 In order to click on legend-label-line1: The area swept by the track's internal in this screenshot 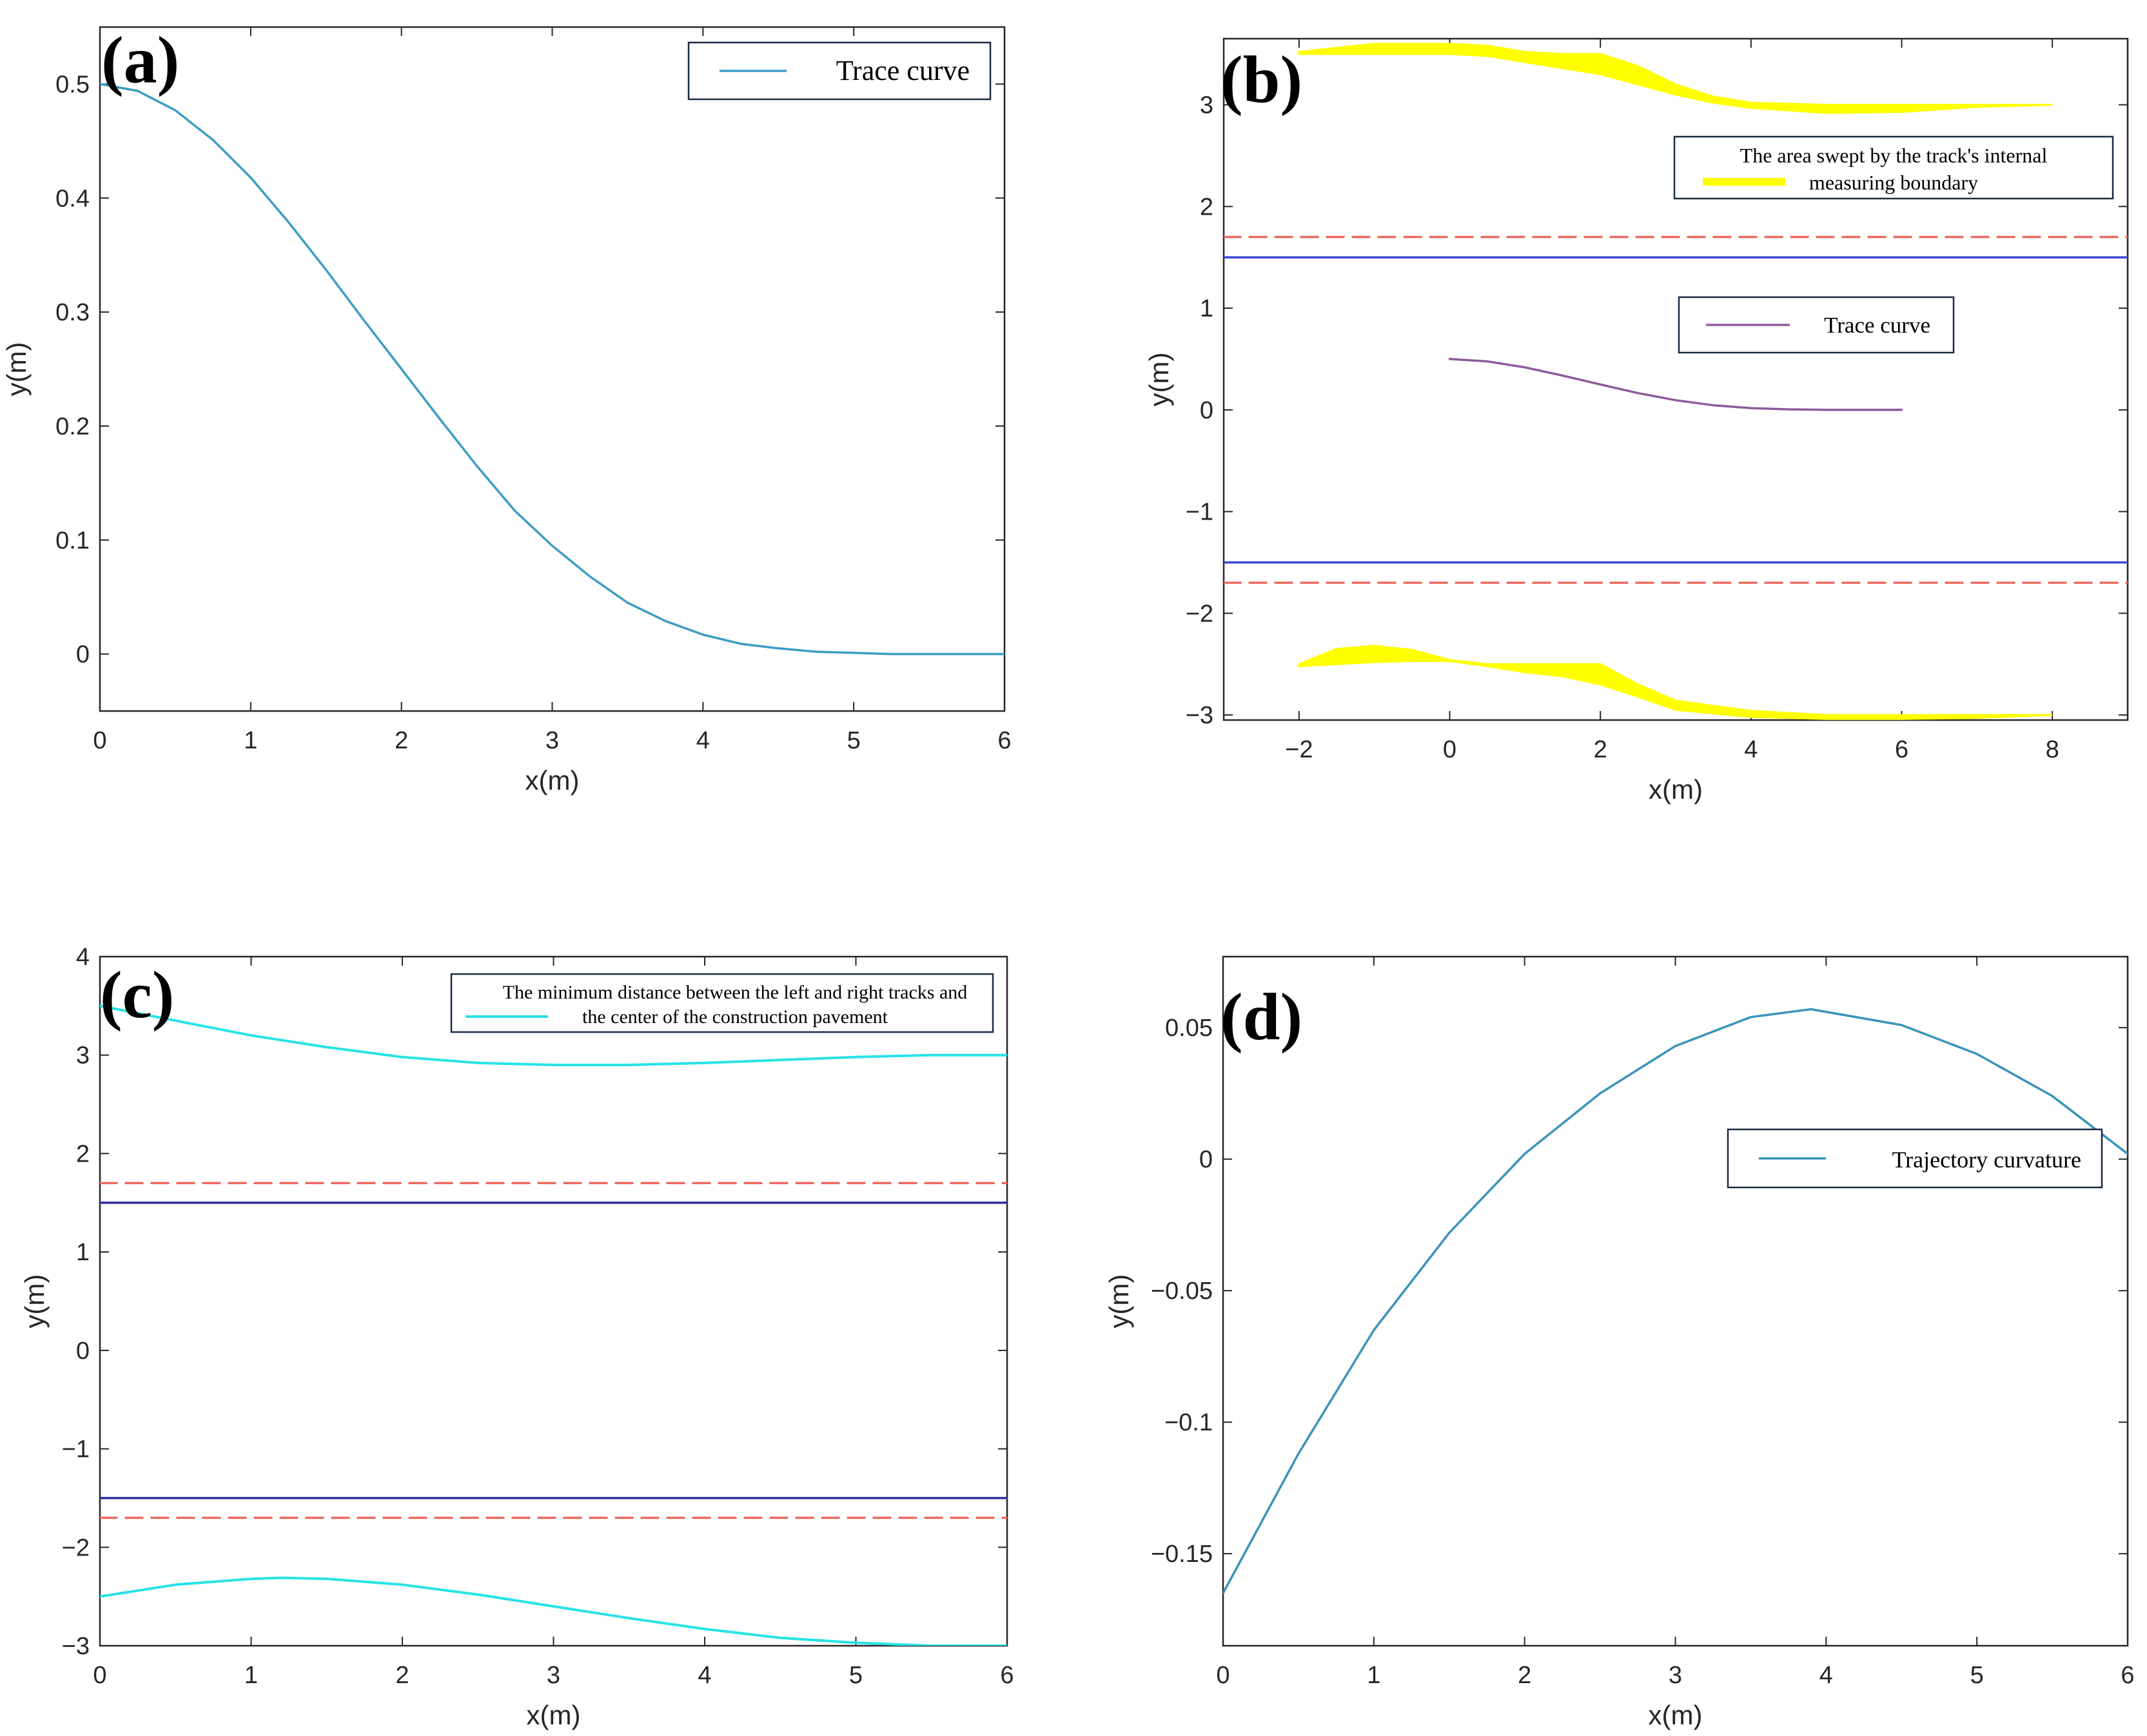, I will do `click(1894, 155)`.